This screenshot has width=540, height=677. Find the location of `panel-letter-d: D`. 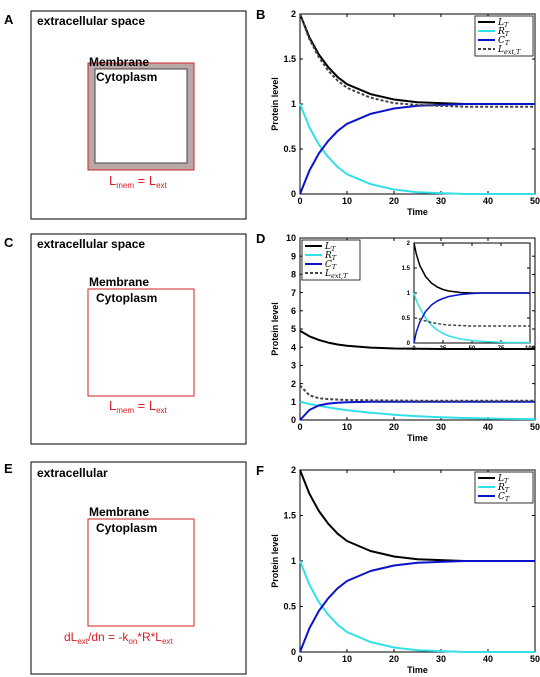

panel-letter-d: D is located at coordinates (260, 238).